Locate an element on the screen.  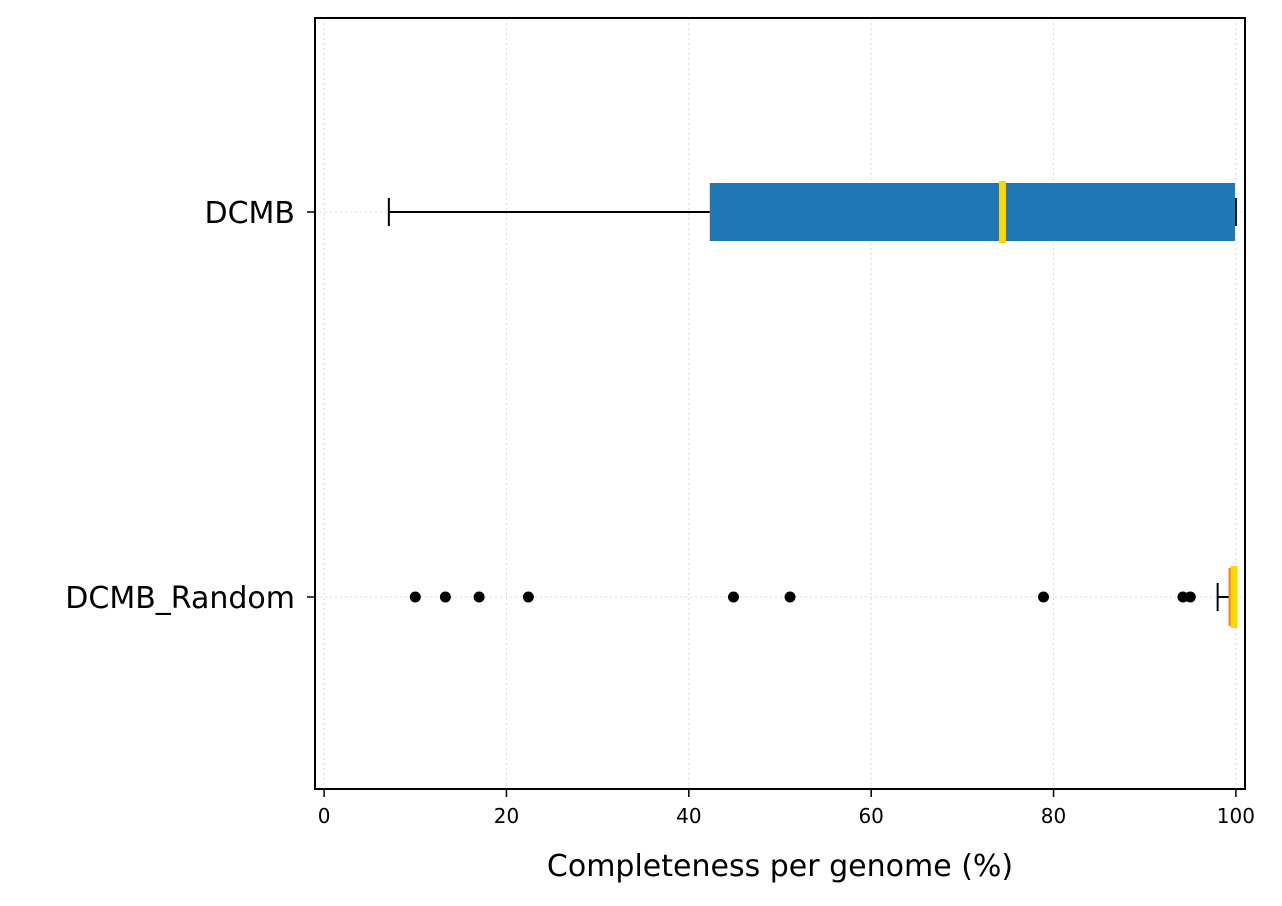
y-tick-label: DCMB_Random is located at coordinates (180, 598).